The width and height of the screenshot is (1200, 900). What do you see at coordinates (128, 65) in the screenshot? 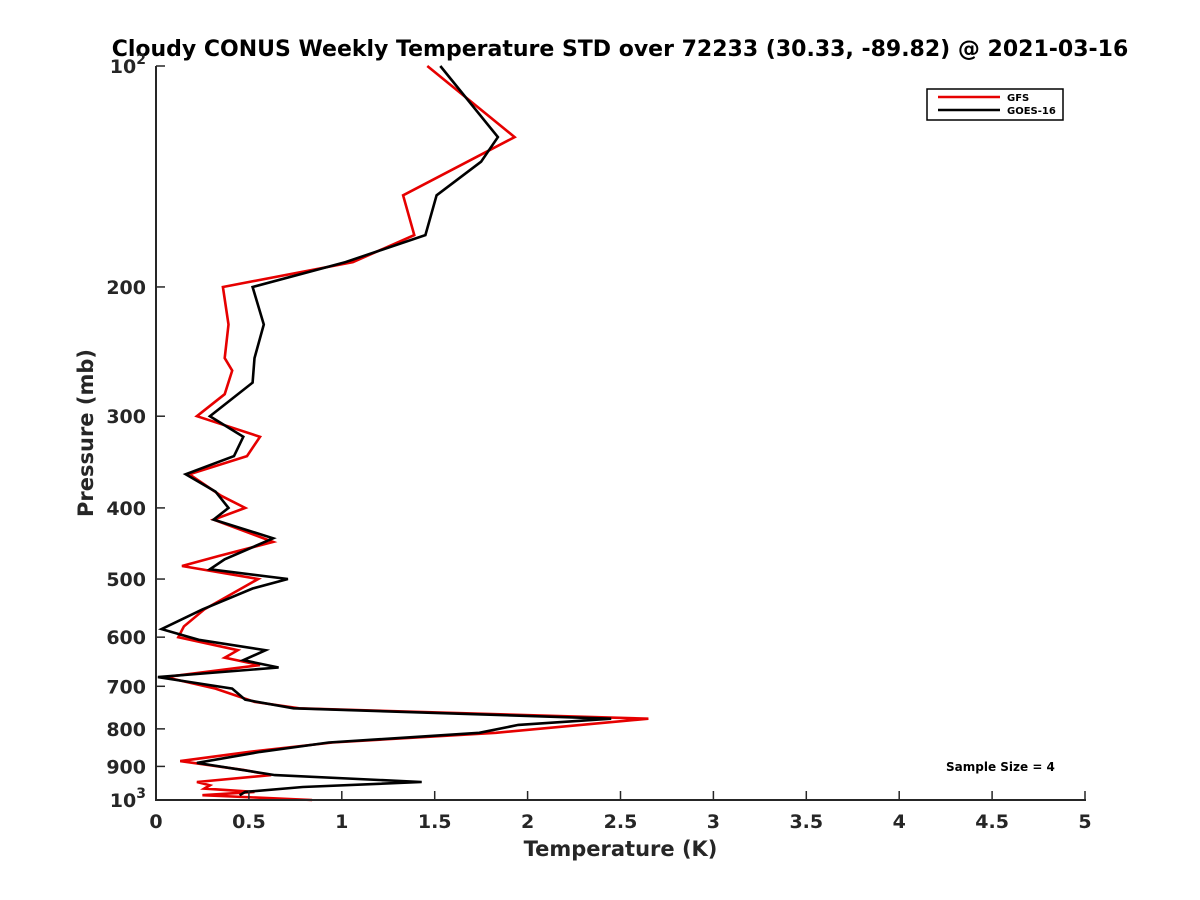
I see `y-tick-label: 10²` at bounding box center [128, 65].